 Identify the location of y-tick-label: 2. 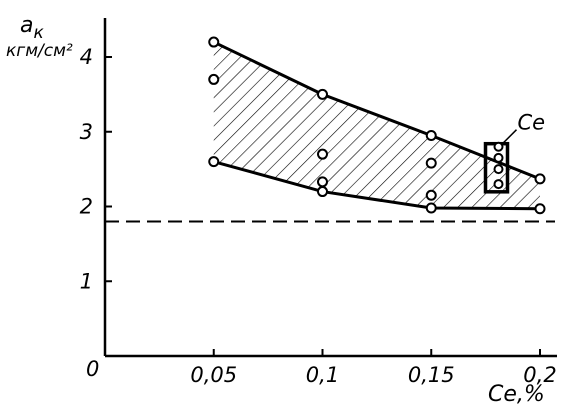
(86, 207).